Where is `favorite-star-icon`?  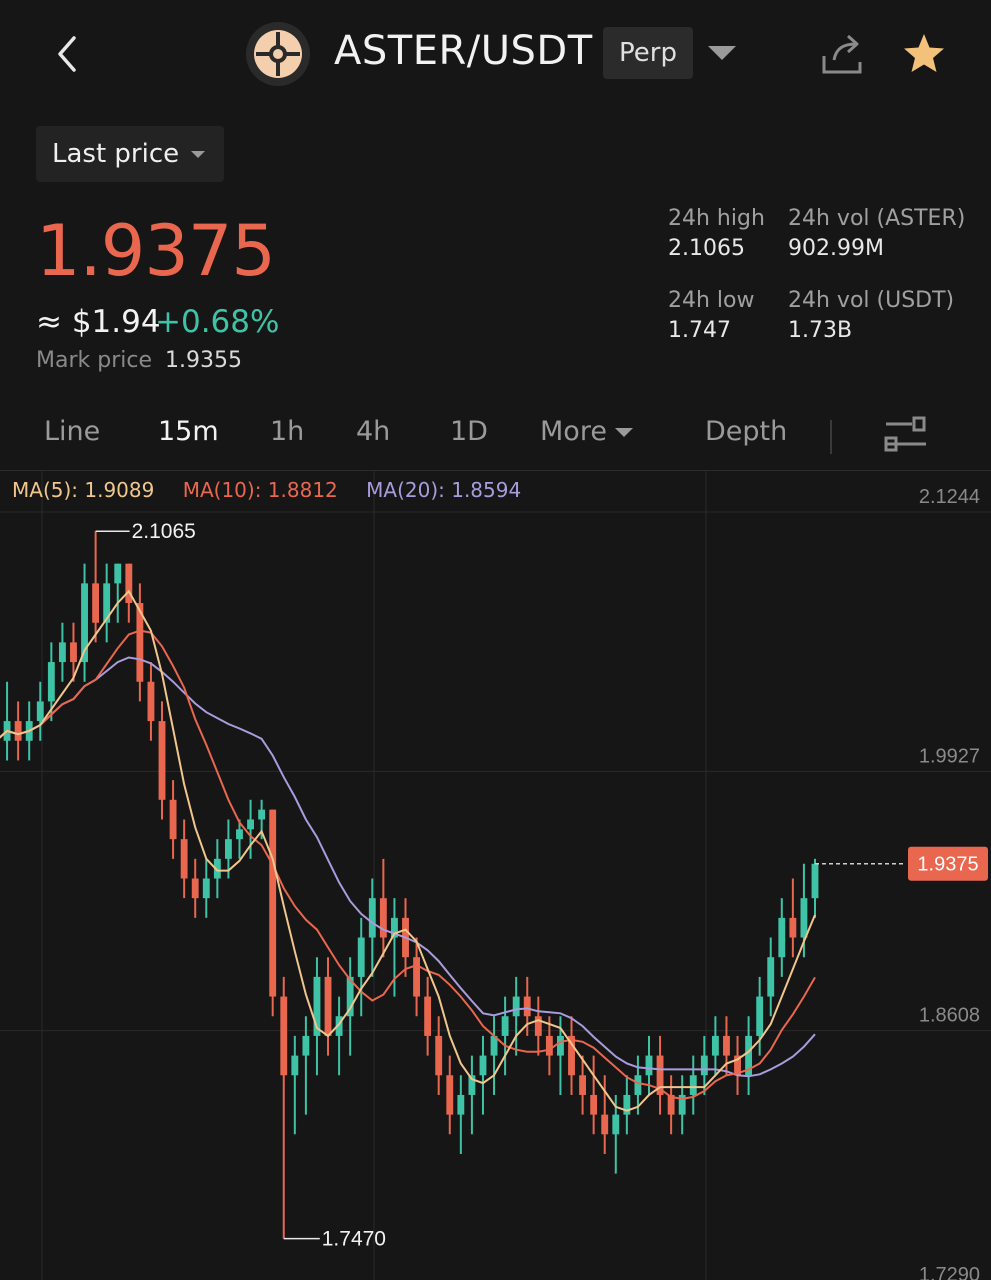 favorite-star-icon is located at coordinates (924, 56).